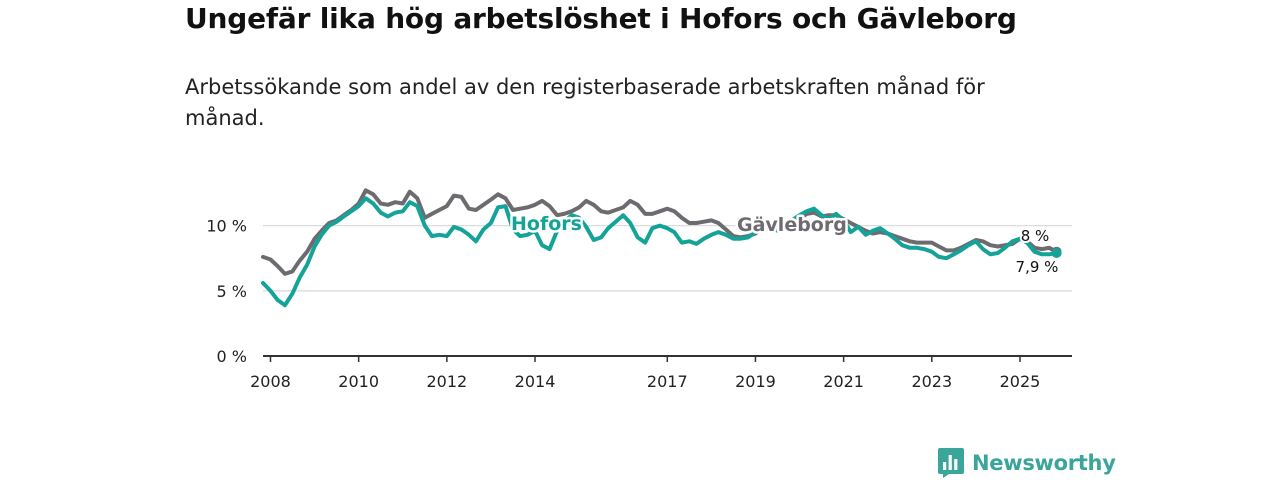  Describe the element at coordinates (931, 381) in the screenshot. I see `x-tick-label: 2023` at that location.